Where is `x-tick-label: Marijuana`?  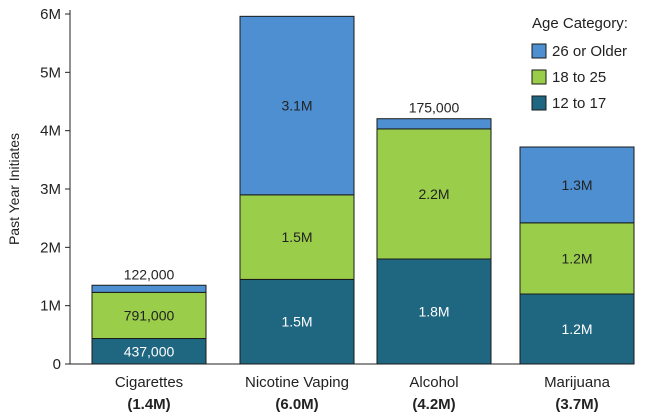
x-tick-label: Marijuana is located at coordinates (577, 382).